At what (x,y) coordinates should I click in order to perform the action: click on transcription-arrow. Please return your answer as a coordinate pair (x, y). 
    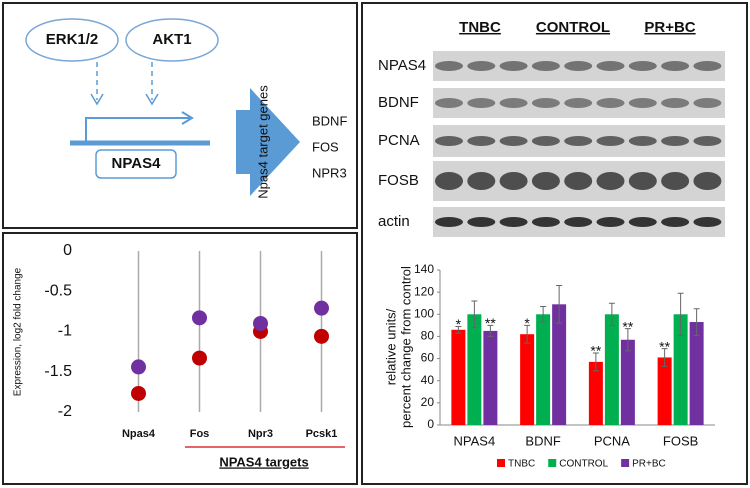
    Looking at the image, I should click on (137, 129).